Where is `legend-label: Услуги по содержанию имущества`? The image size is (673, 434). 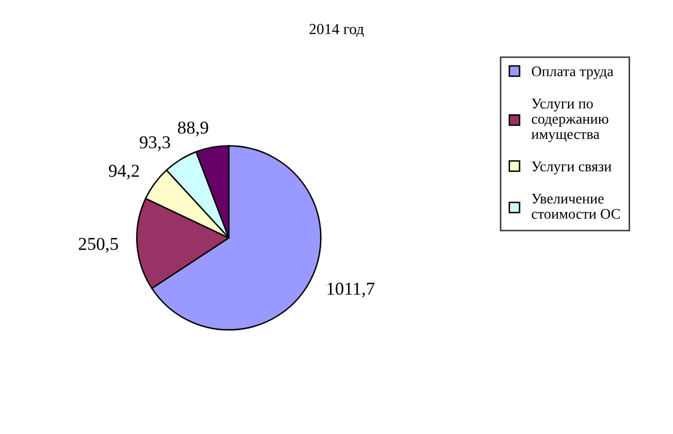 legend-label: Услуги по содержанию имущества is located at coordinates (569, 120).